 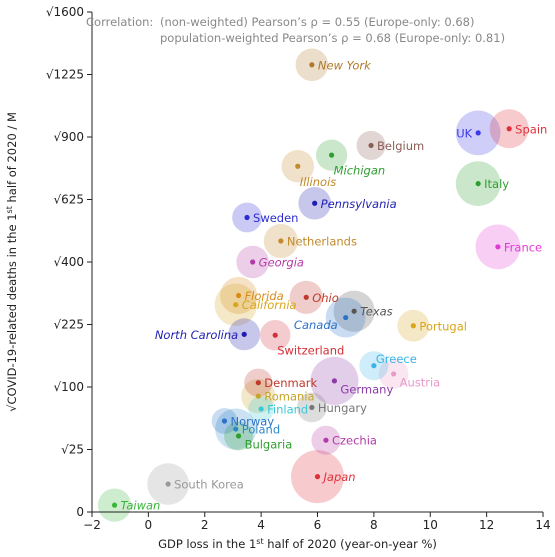 I want to click on label-canada: Canada, so click(x=316, y=325).